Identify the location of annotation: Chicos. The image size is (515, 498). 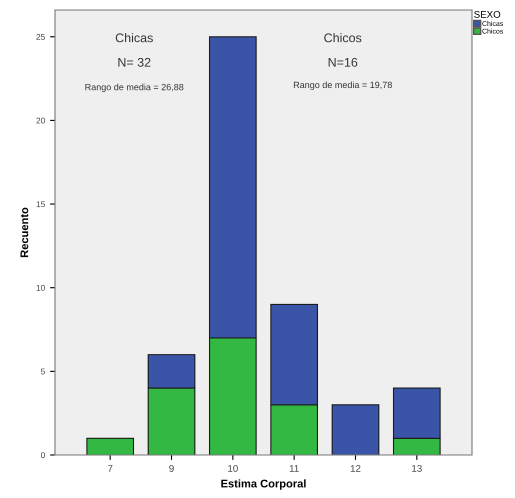
(343, 37).